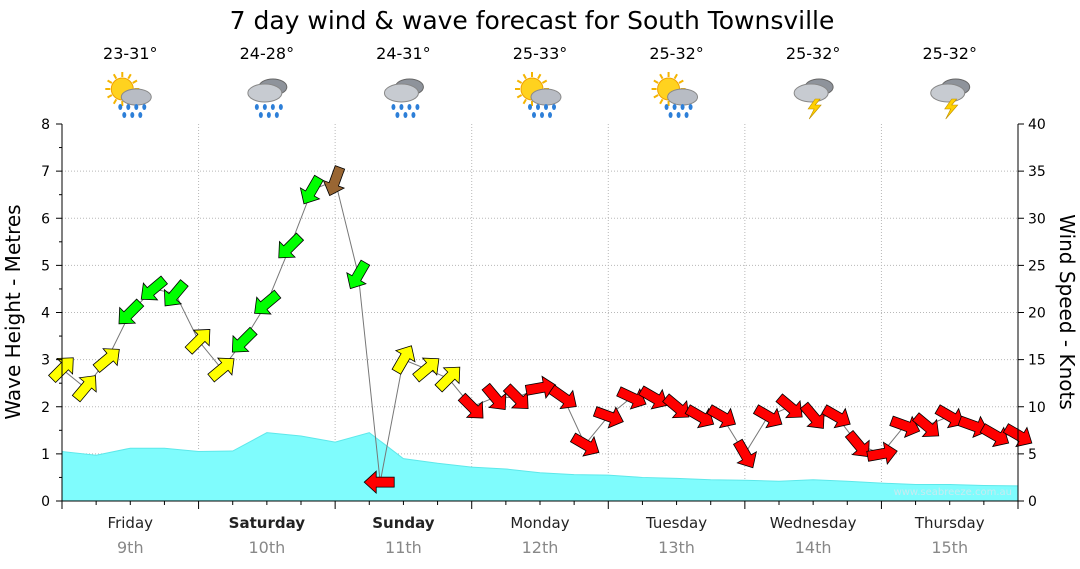 Image resolution: width=1080 pixels, height=569 pixels. Describe the element at coordinates (130, 547) in the screenshot. I see `date-label: 9th` at that location.